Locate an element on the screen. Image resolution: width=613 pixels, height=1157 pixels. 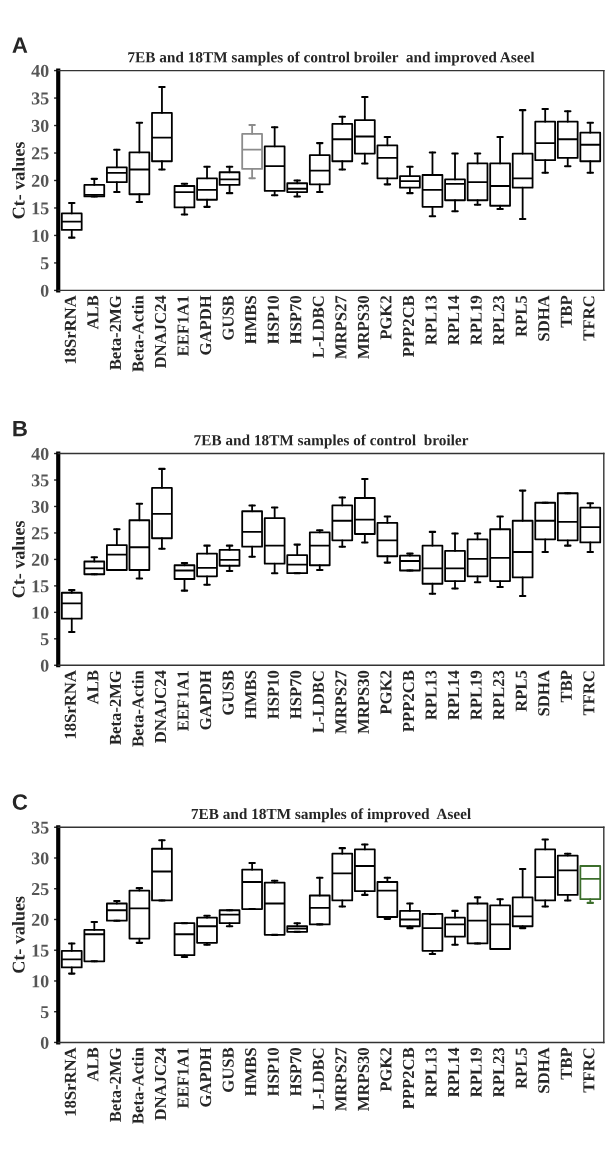
text: A is located at coordinates (20, 45).